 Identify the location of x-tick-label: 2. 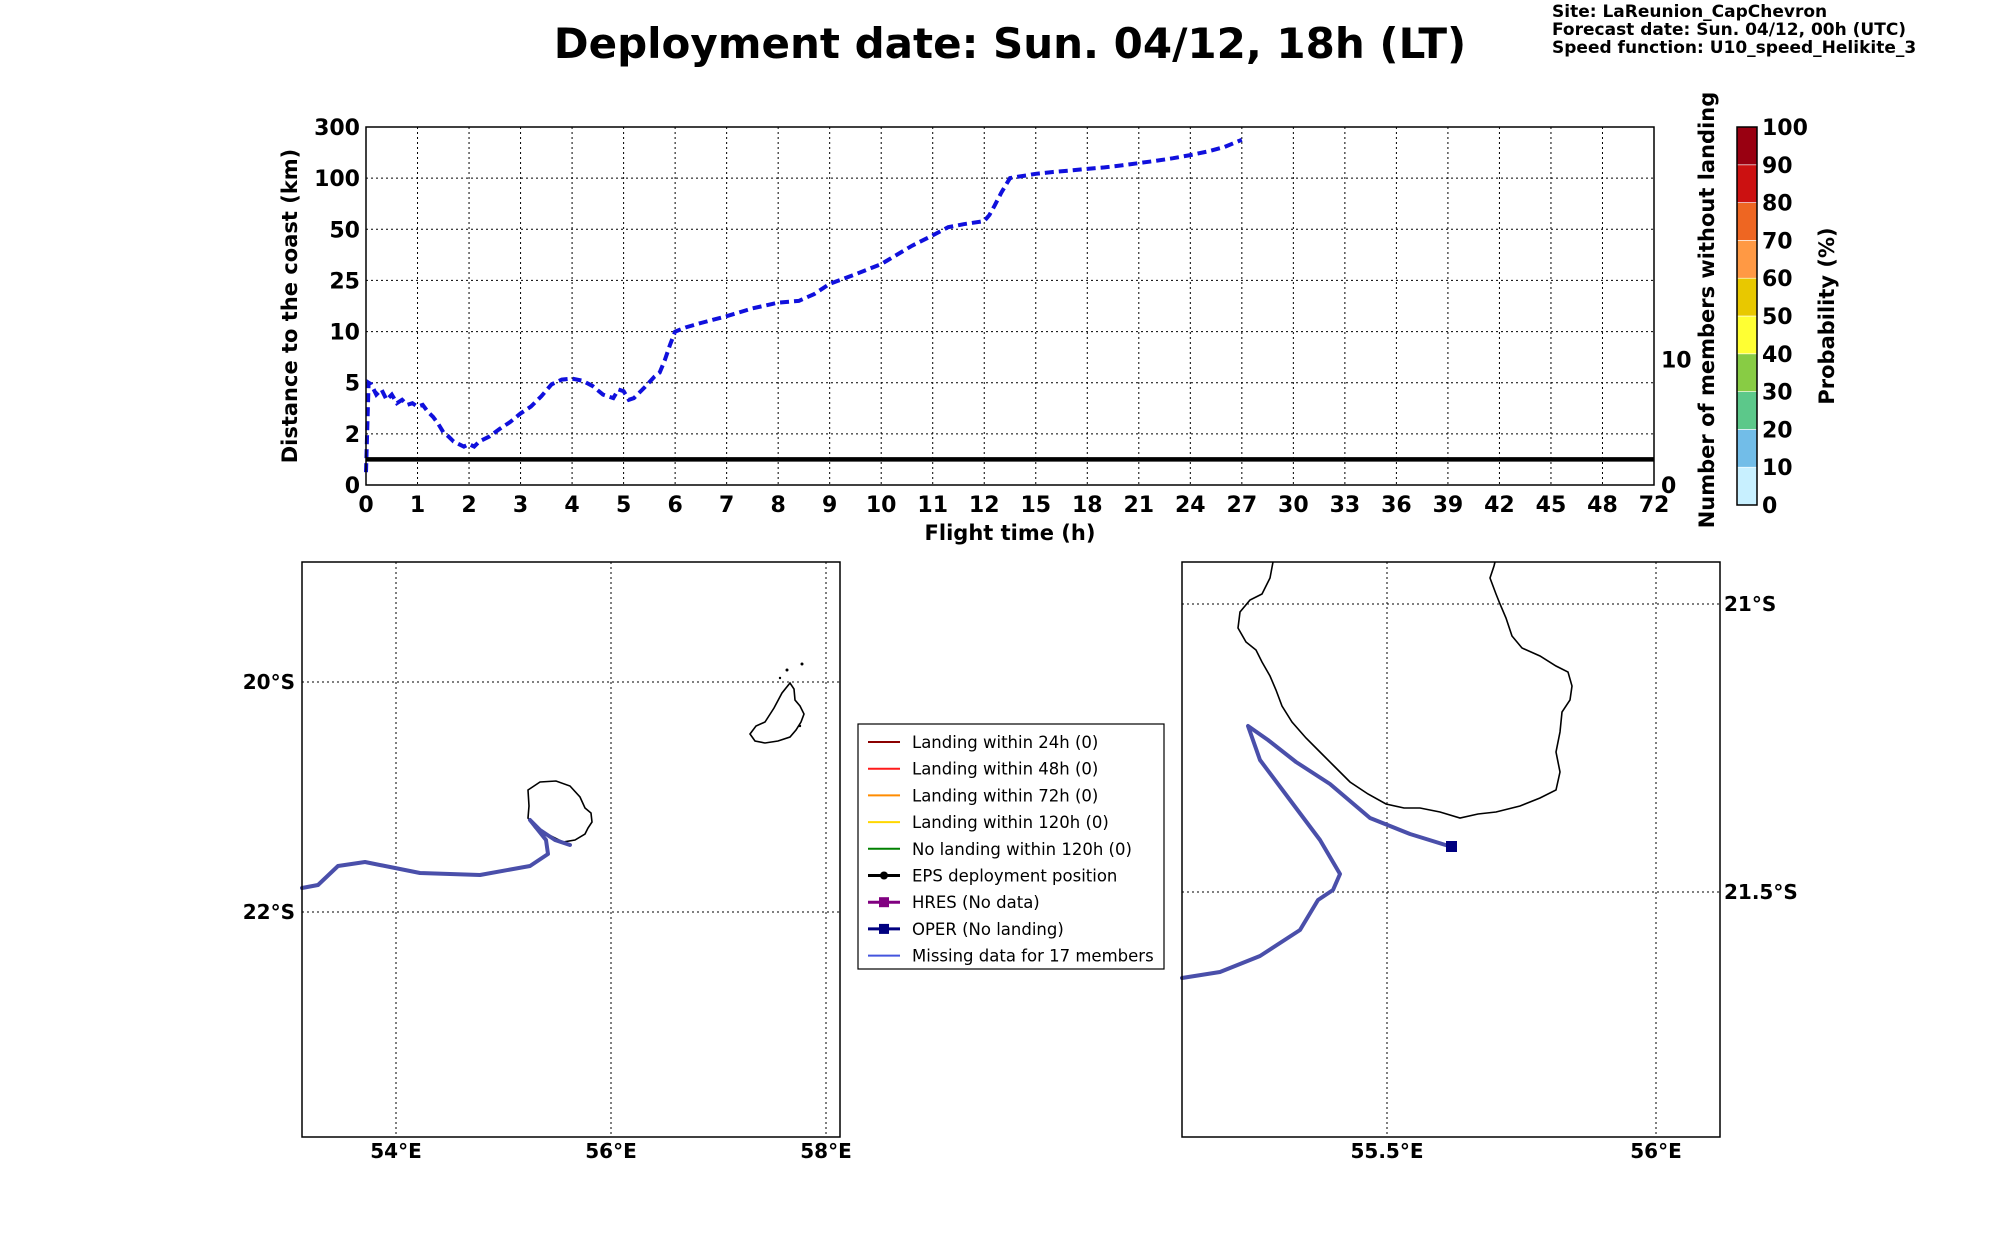
(468, 505).